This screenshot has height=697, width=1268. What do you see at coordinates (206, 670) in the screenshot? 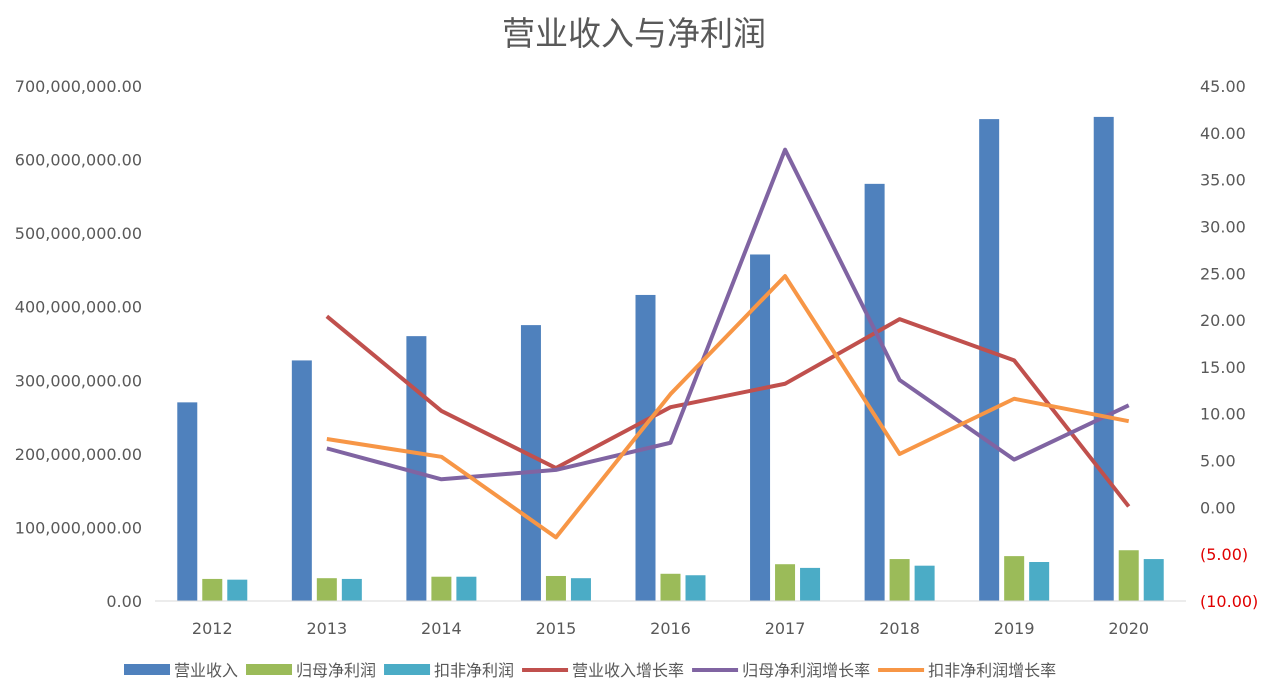
I see `legend-label: 营业收入` at bounding box center [206, 670].